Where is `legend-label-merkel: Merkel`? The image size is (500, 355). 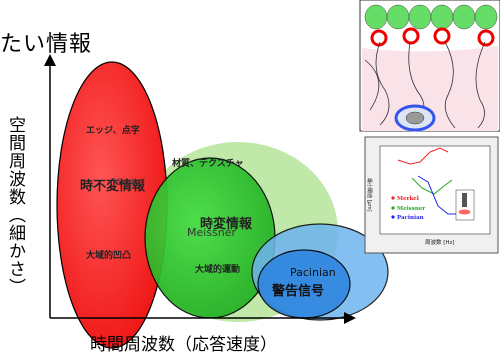 legend-label-merkel: Merkel is located at coordinates (408, 199).